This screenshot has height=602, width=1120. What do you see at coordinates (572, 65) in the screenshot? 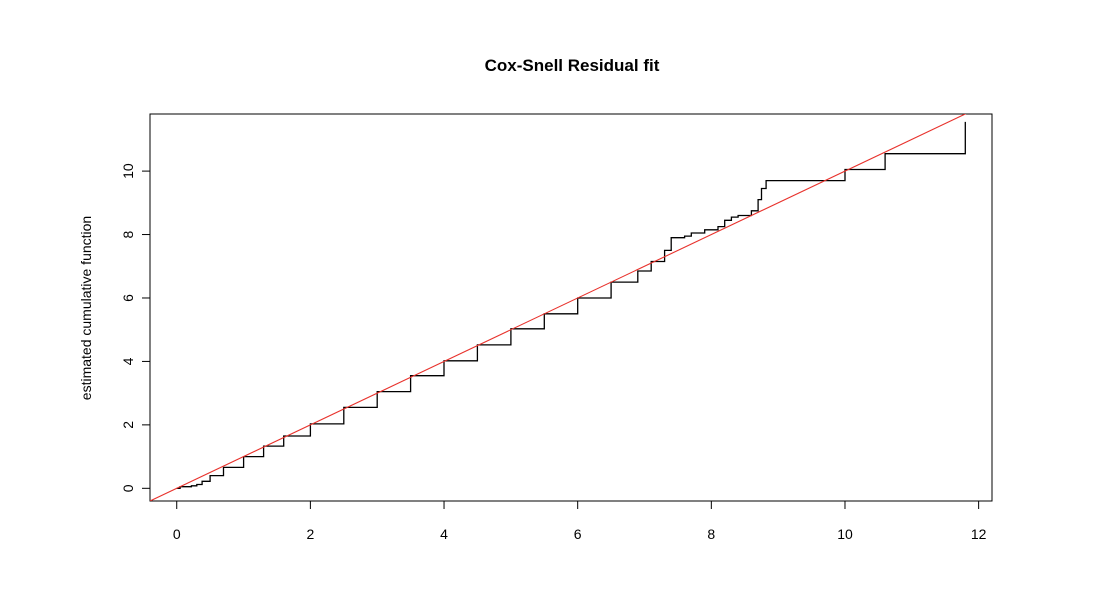
I see `chart-title: Cox-Snell Residual fit` at bounding box center [572, 65].